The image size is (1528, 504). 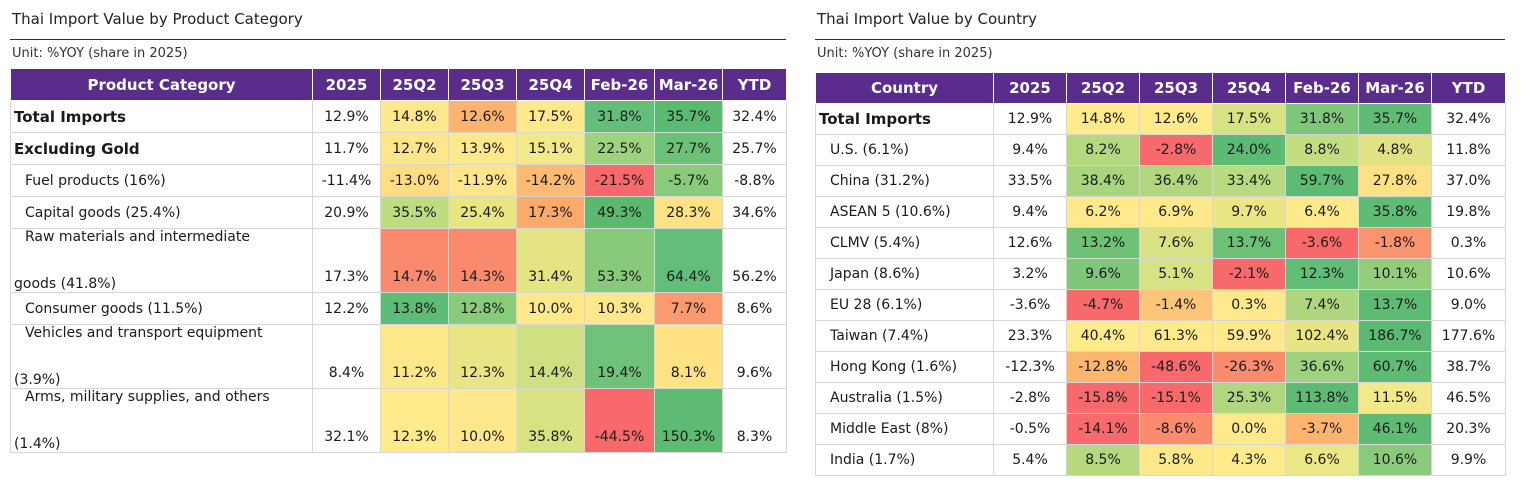 I want to click on value-cell: 33.4%, so click(x=1249, y=181).